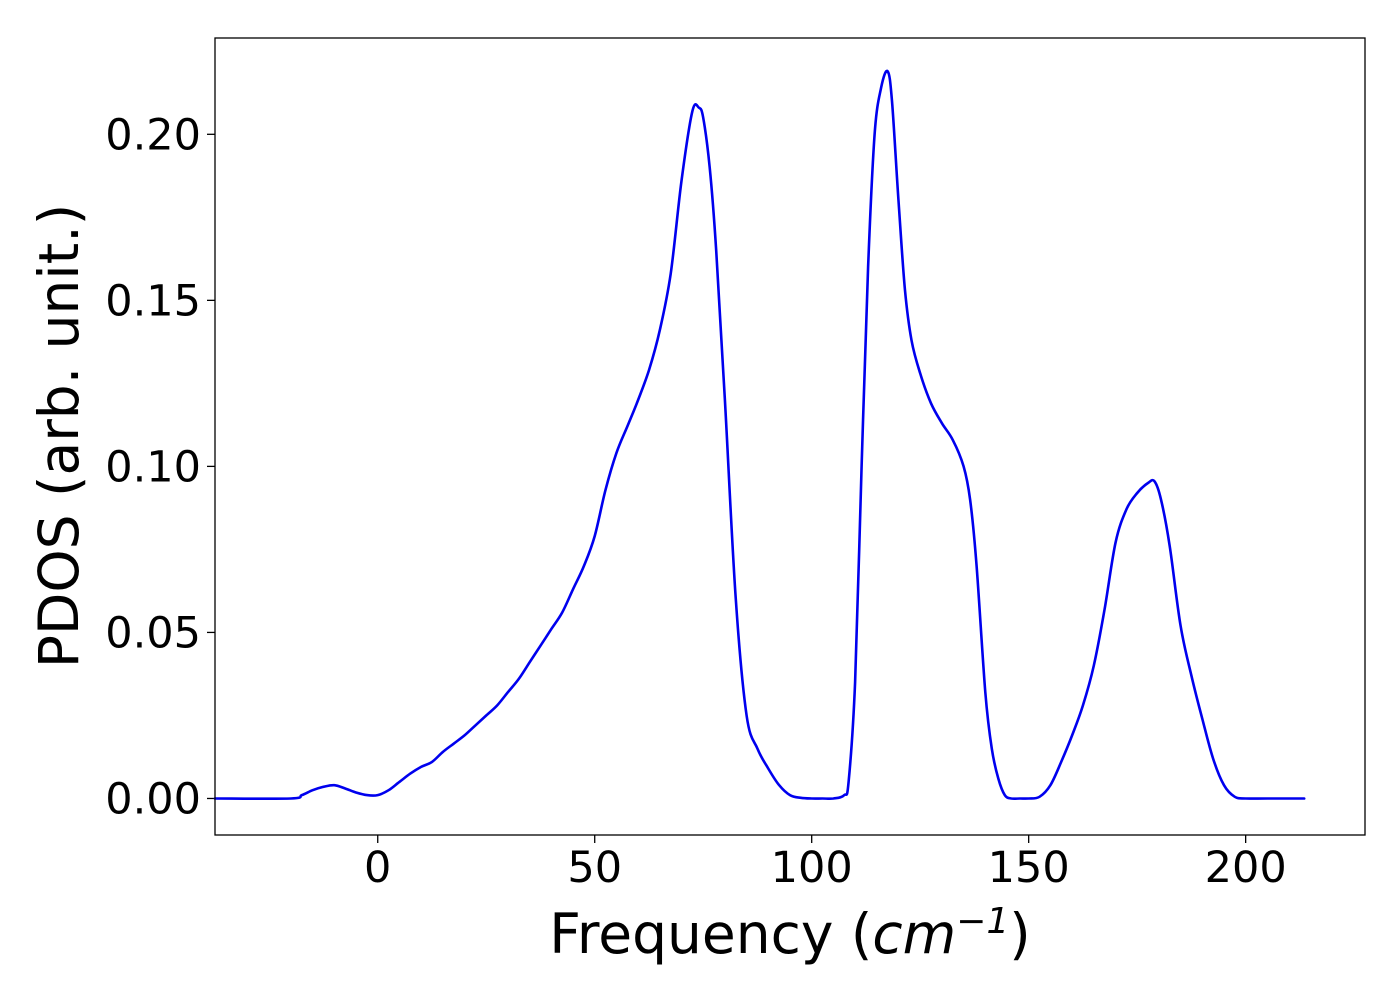 Image resolution: width=1400 pixels, height=1000 pixels. I want to click on x-tick-label: 50, so click(594, 868).